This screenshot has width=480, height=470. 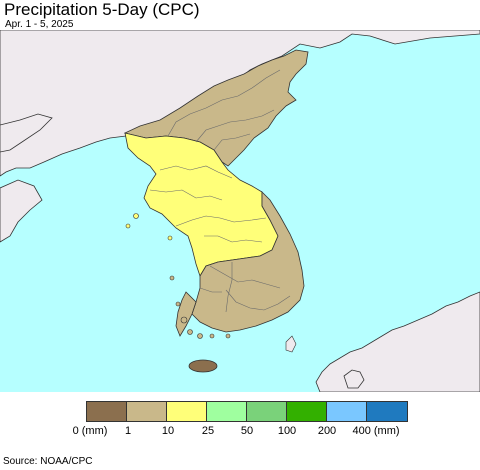 What do you see at coordinates (376, 431) in the screenshot?
I see `legend-tick-label: 400 (mm)` at bounding box center [376, 431].